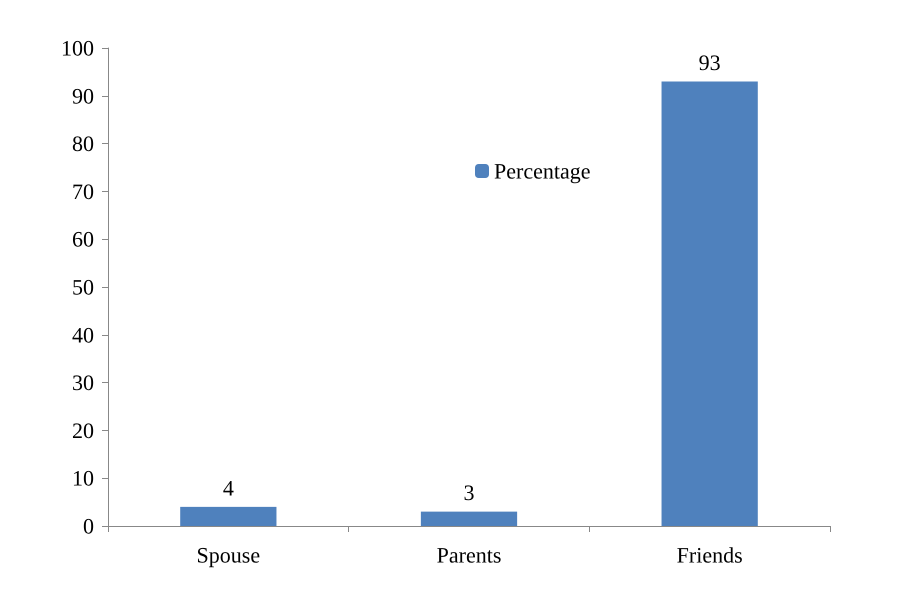 The height and width of the screenshot is (610, 912). I want to click on y-tick-label: 40, so click(83, 335).